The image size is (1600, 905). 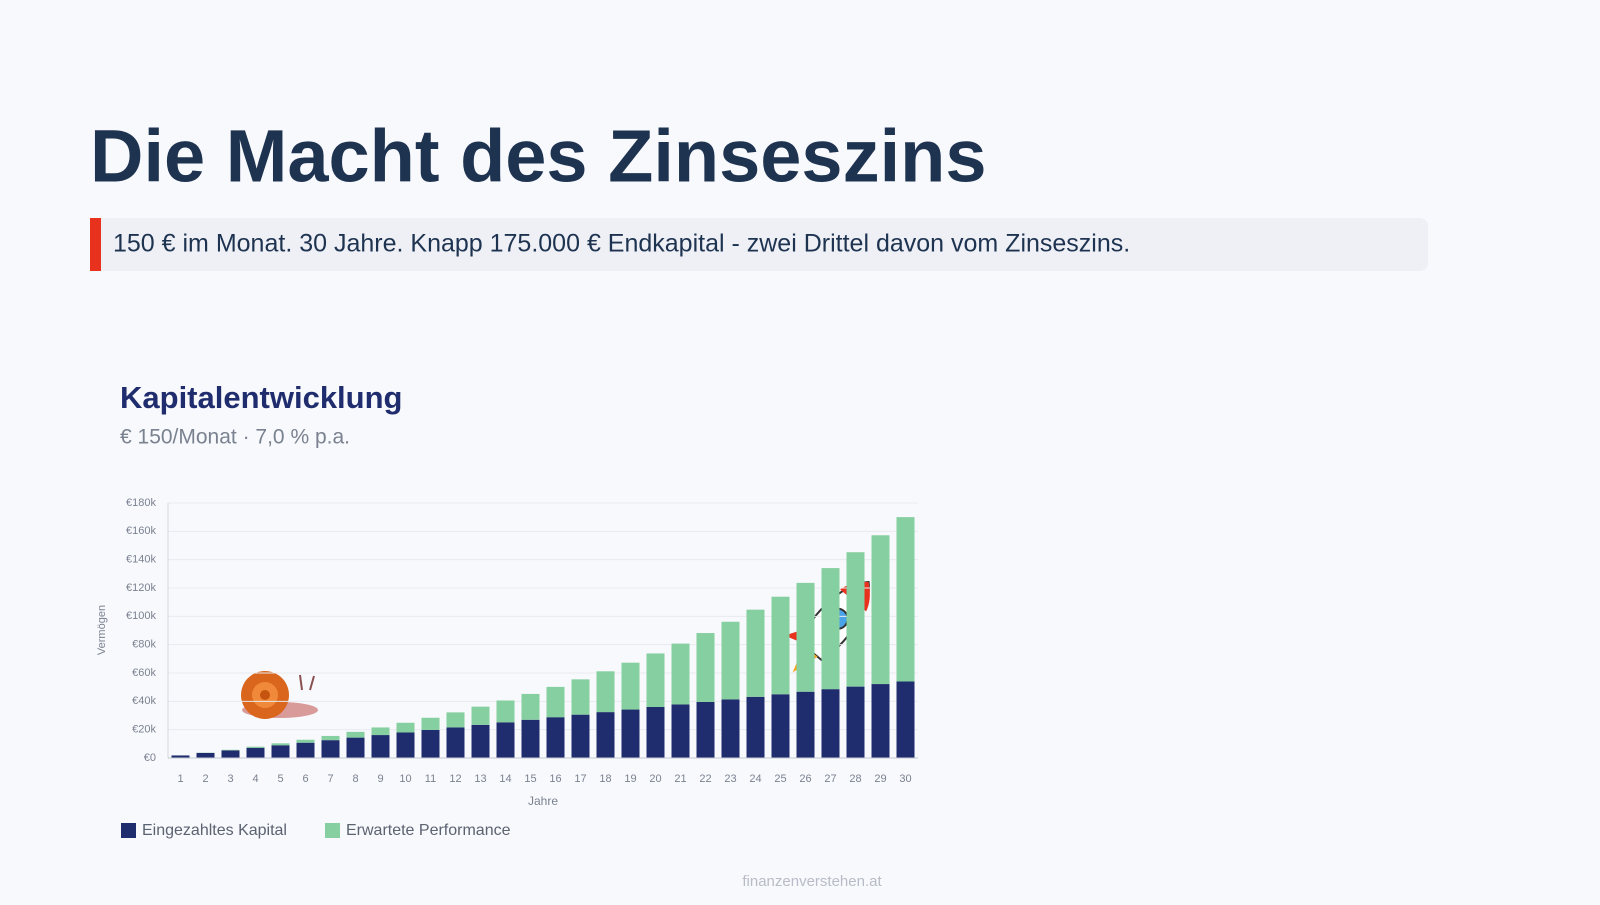 What do you see at coordinates (144, 673) in the screenshot?
I see `y-tick-label: €60k` at bounding box center [144, 673].